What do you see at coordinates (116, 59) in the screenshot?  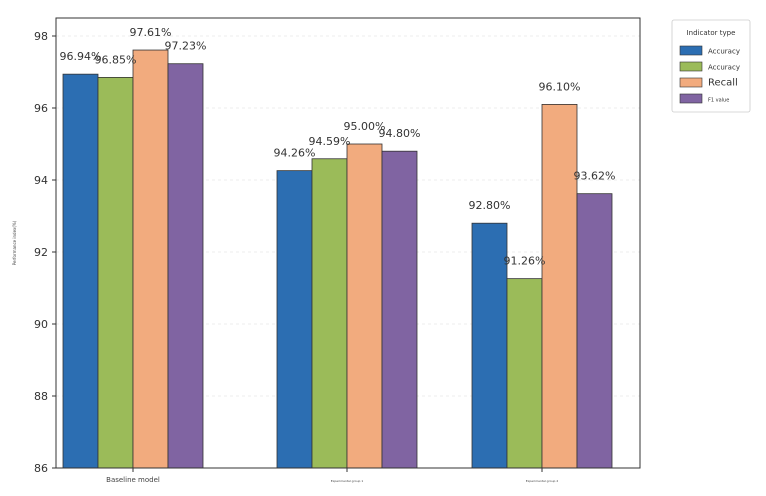 I see `data-label: 96.85%` at bounding box center [116, 59].